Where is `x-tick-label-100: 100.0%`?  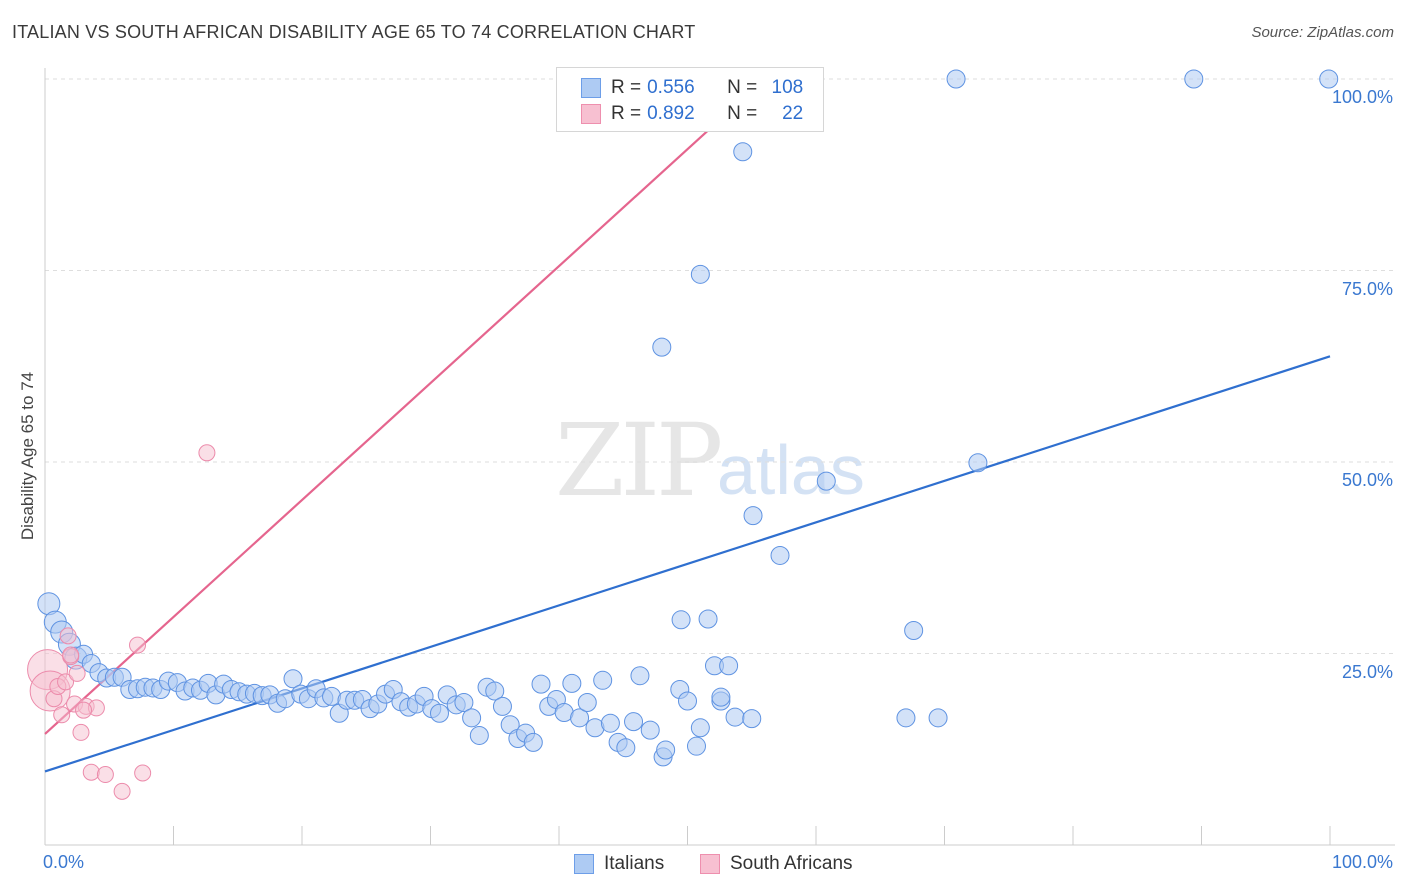 x-tick-label-100: 100.0% is located at coordinates (1362, 862).